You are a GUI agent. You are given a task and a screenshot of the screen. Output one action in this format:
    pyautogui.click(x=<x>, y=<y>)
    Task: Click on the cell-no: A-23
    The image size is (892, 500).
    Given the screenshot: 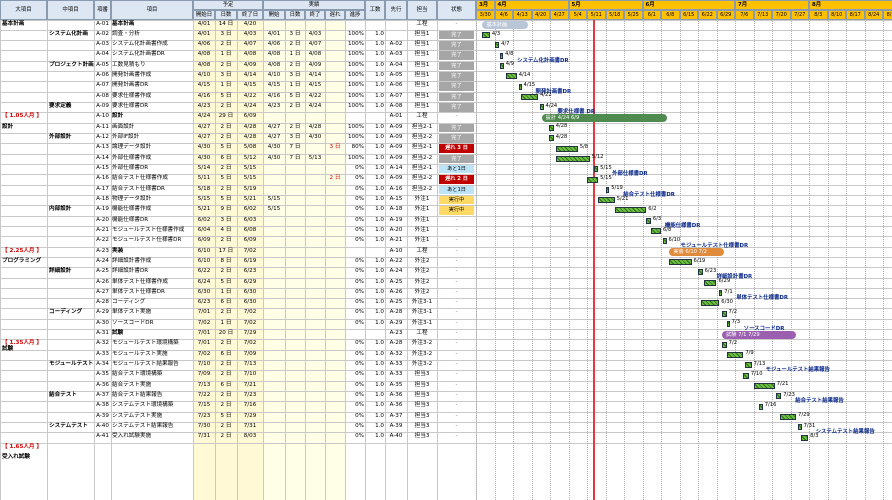 What is the action you would take?
    pyautogui.click(x=102, y=250)
    